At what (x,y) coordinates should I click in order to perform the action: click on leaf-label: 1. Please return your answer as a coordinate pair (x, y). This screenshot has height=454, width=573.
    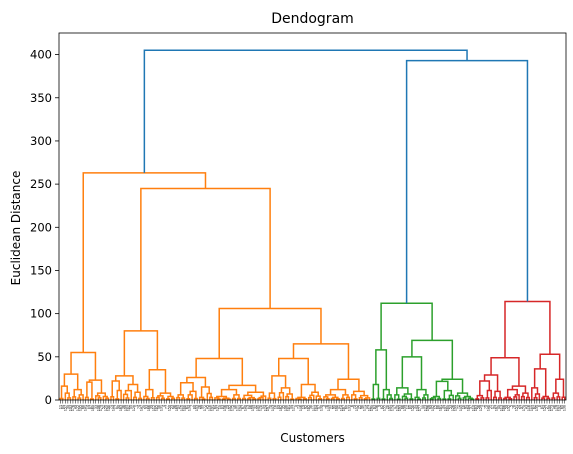
    Looking at the image, I should click on (136, 406).